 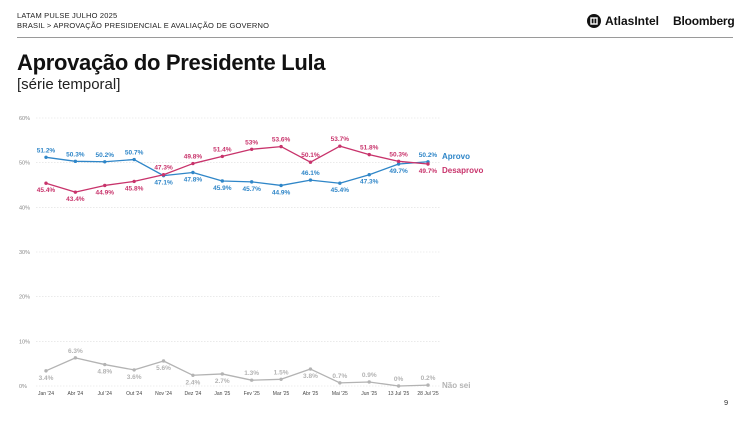 What do you see at coordinates (398, 171) in the screenshot?
I see `data-label-aprovo: 49.7%` at bounding box center [398, 171].